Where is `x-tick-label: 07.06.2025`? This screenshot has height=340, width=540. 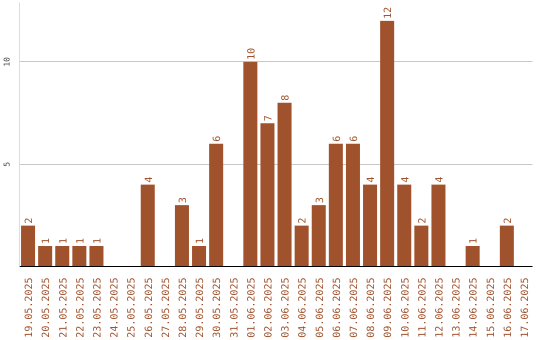 x-tick-label: 07.06.2025 is located at coordinates (354, 307).